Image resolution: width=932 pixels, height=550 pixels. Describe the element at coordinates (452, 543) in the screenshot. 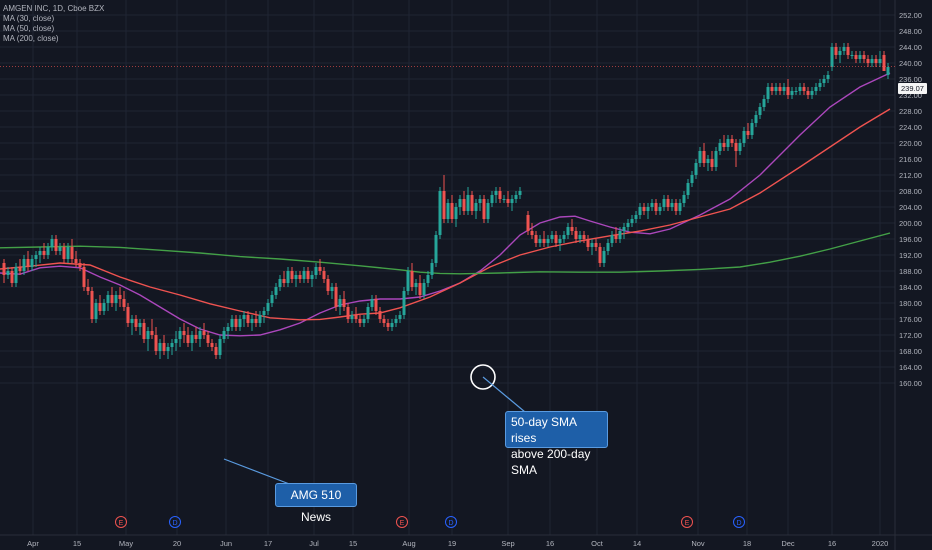

I see `x-tick-label: 19` at that location.